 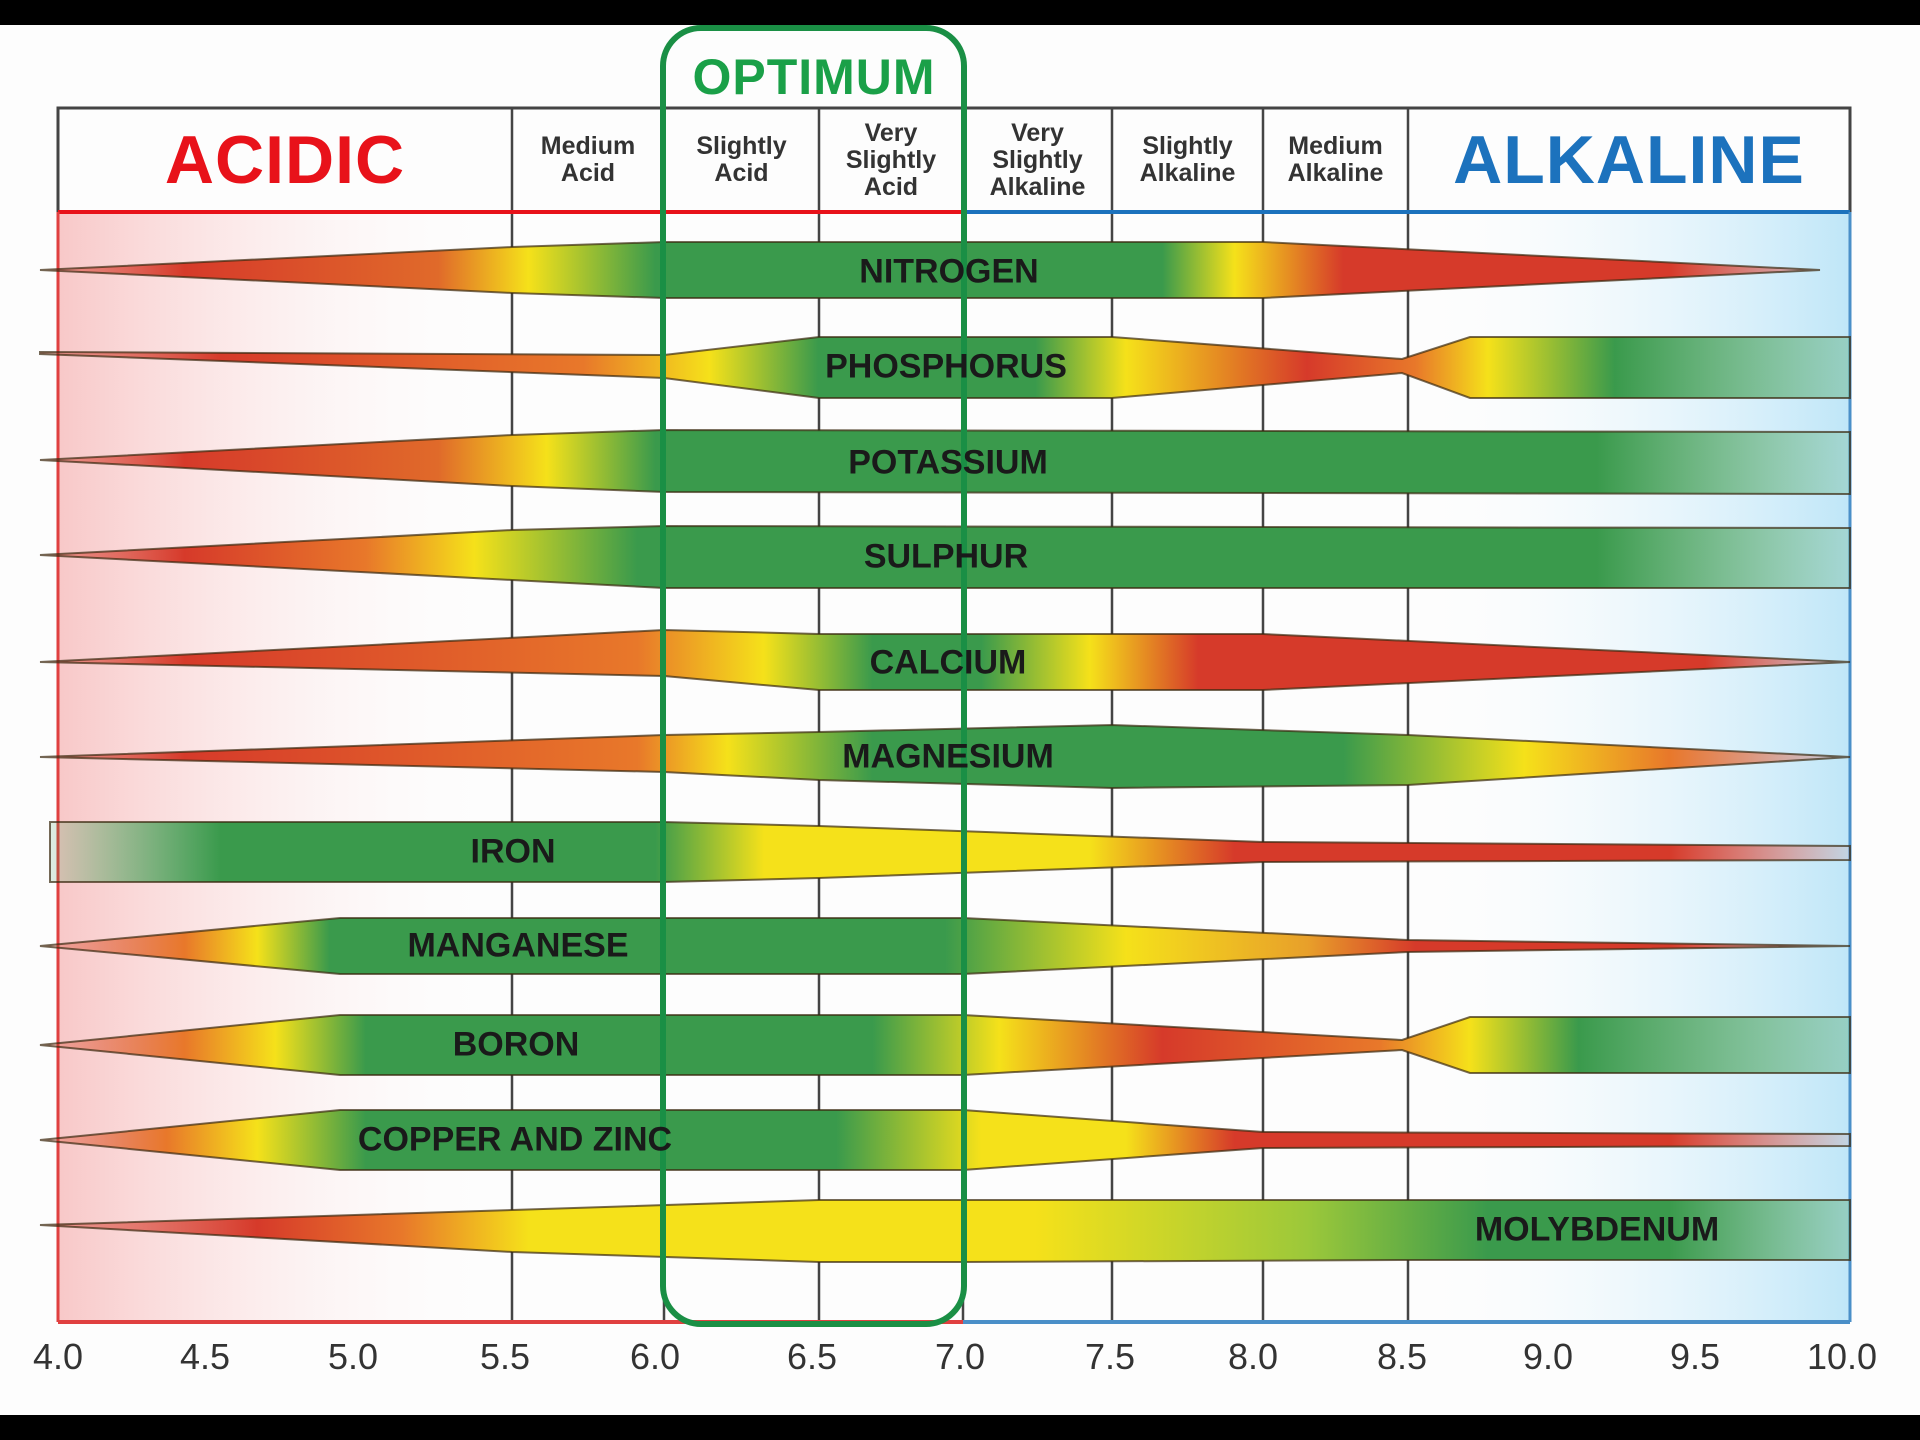 I want to click on band-label-molybdenum: MOLYBDENUM, so click(x=1597, y=1229).